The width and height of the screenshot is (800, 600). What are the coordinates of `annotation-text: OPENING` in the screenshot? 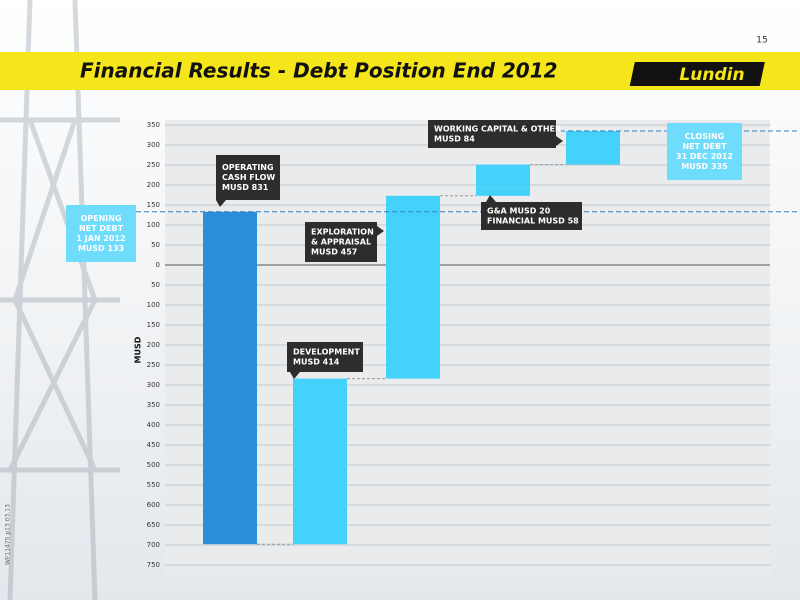 It's located at (100, 218).